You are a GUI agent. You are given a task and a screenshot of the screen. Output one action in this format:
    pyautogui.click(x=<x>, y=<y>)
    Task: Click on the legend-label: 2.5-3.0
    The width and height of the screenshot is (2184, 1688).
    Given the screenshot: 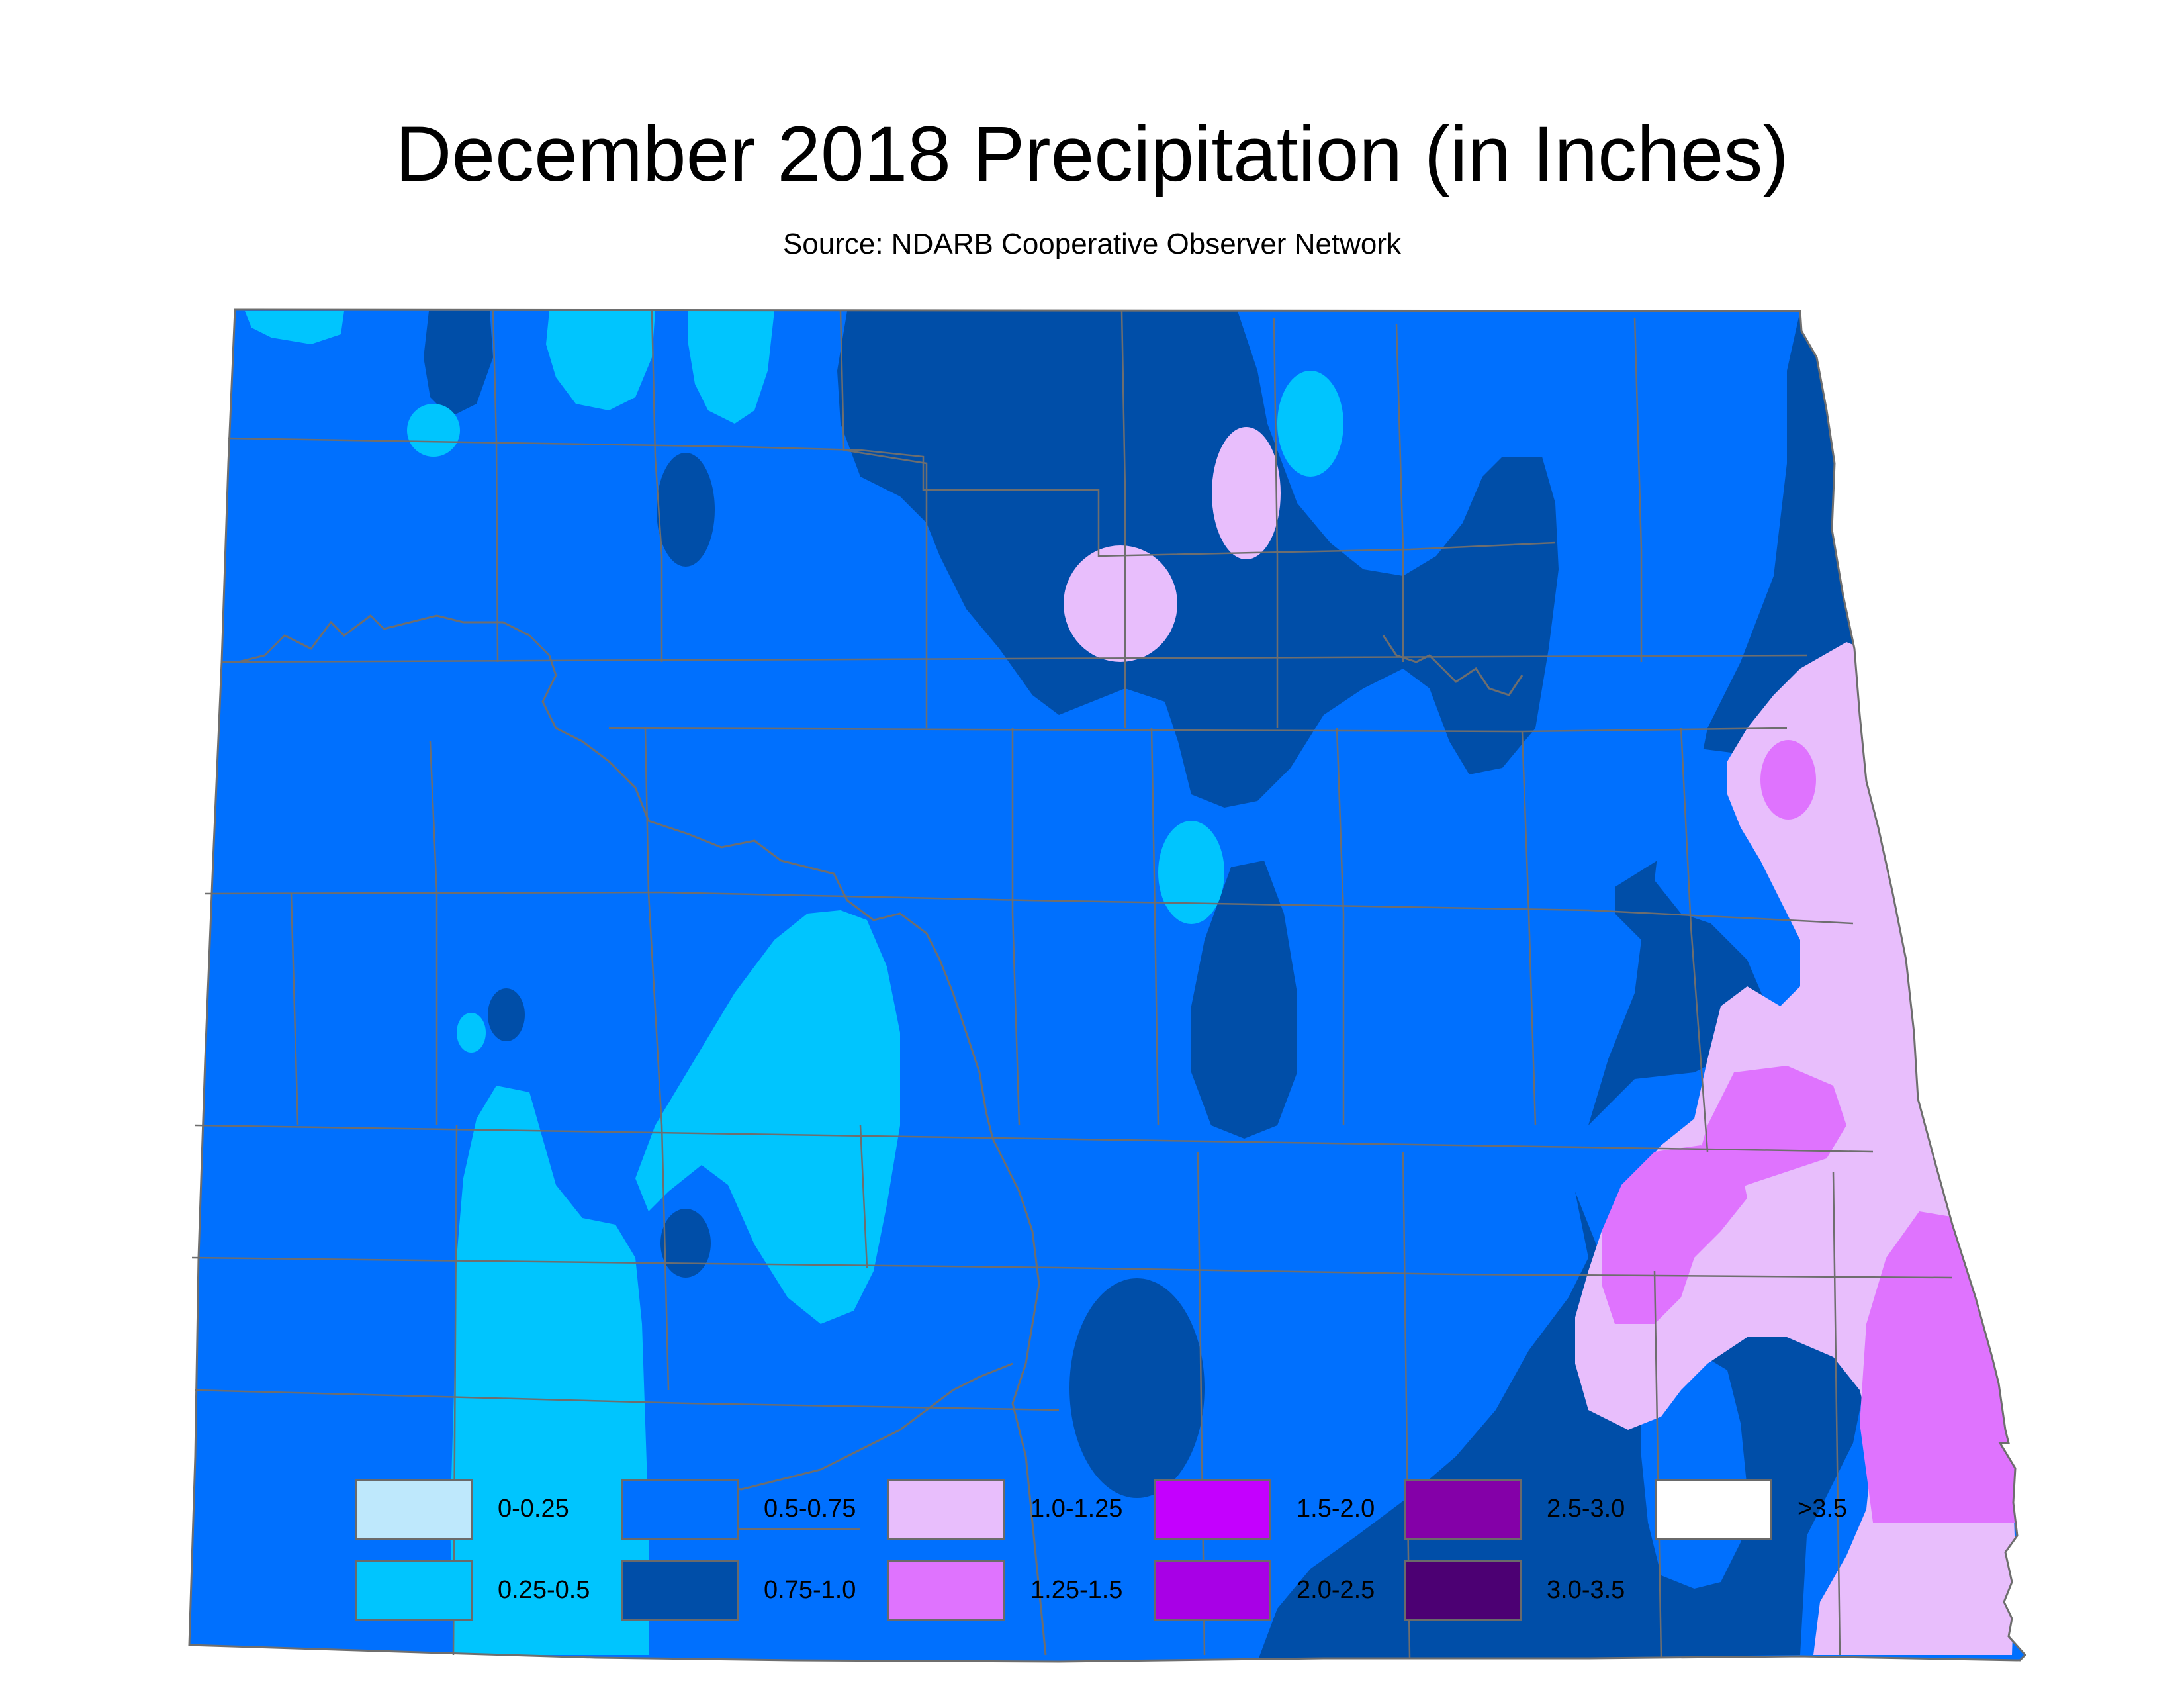 What is the action you would take?
    pyautogui.click(x=1586, y=1509)
    